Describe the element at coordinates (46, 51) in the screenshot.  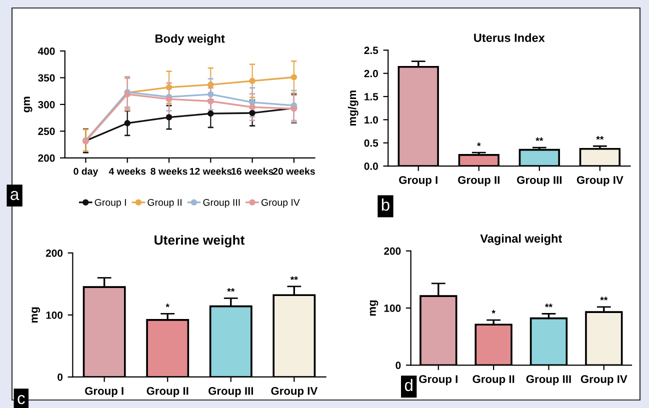
I see `y-tick-label: 400` at that location.